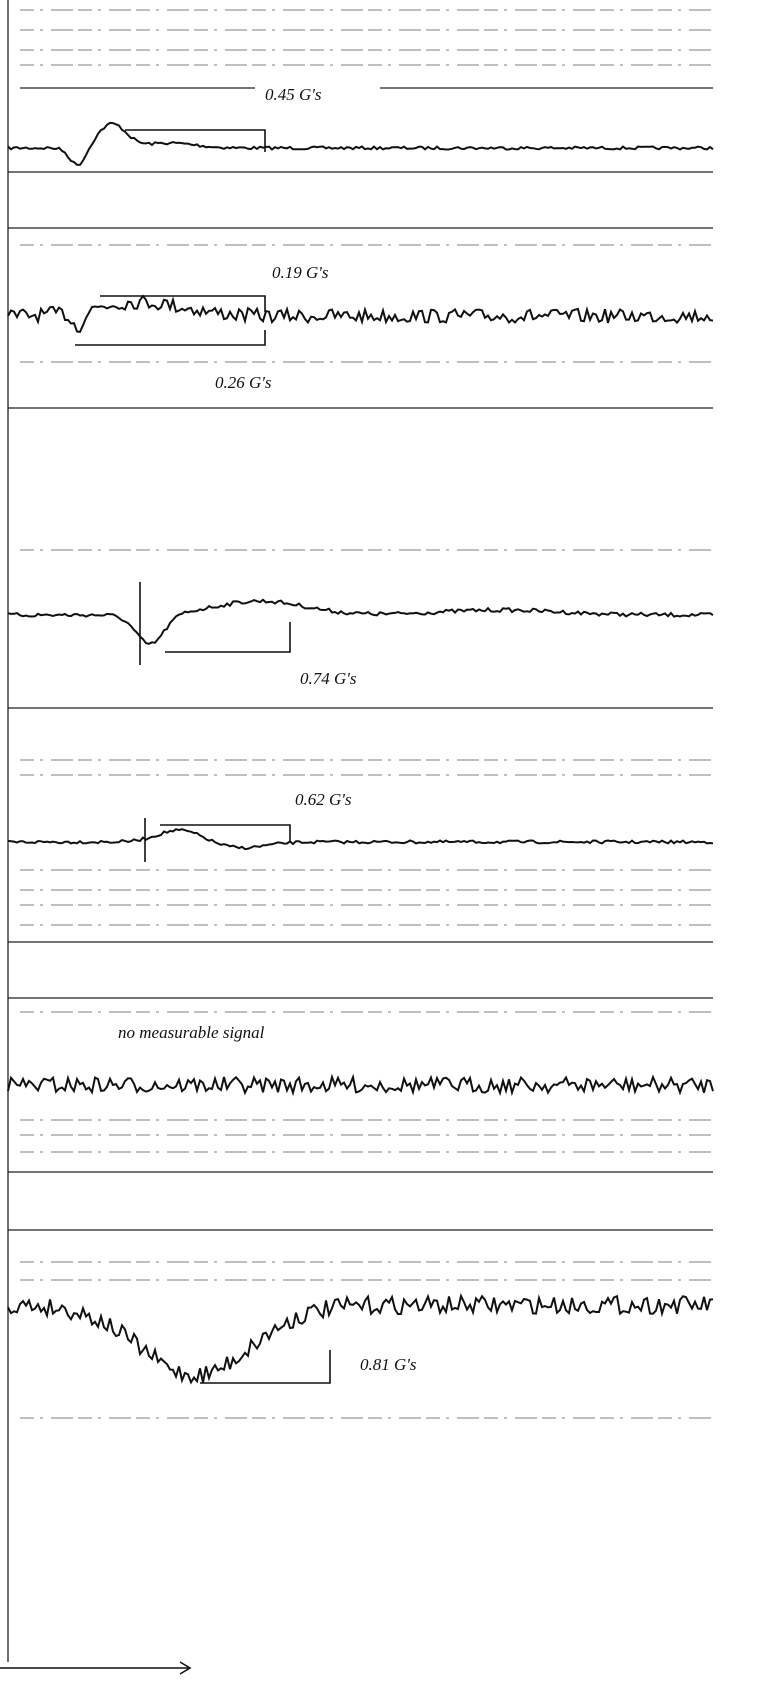  What do you see at coordinates (360, 119) in the screenshot?
I see `channel-1: 0.45 G's` at bounding box center [360, 119].